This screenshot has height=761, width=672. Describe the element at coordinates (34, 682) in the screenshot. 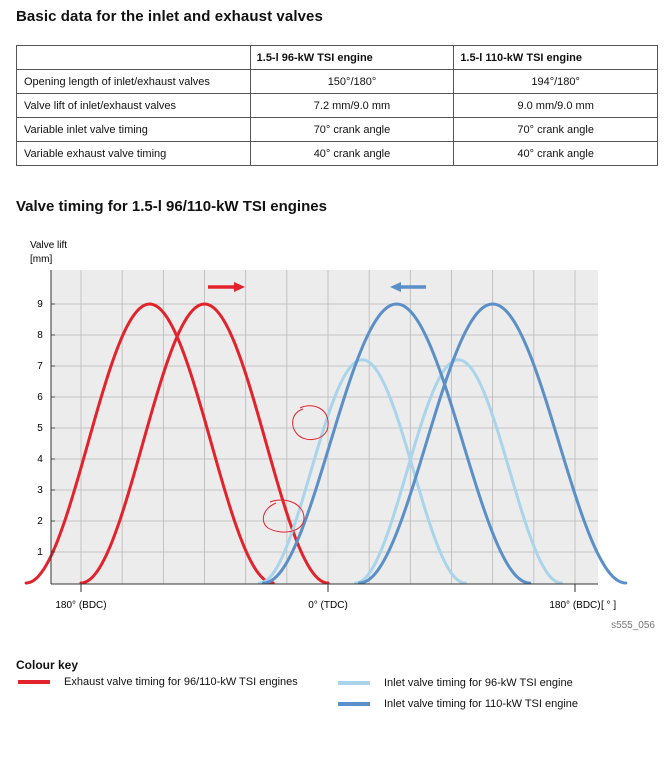

I see `key-swatch-red` at that location.